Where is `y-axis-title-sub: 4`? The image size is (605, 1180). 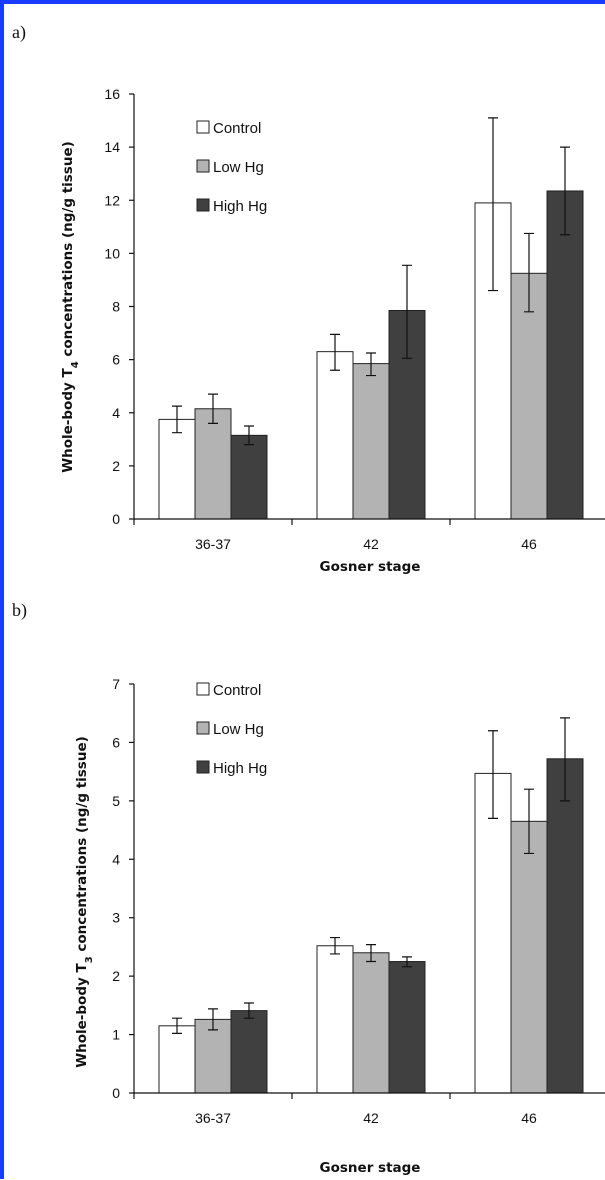
y-axis-title-sub: 4 is located at coordinates (75, 364).